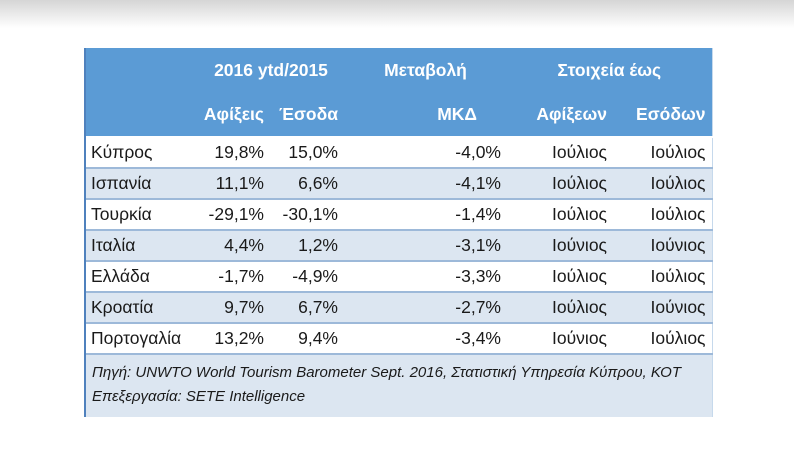 The width and height of the screenshot is (794, 449). Describe the element at coordinates (307, 338) in the screenshot. I see `revenue-cell: 9,4%` at that location.